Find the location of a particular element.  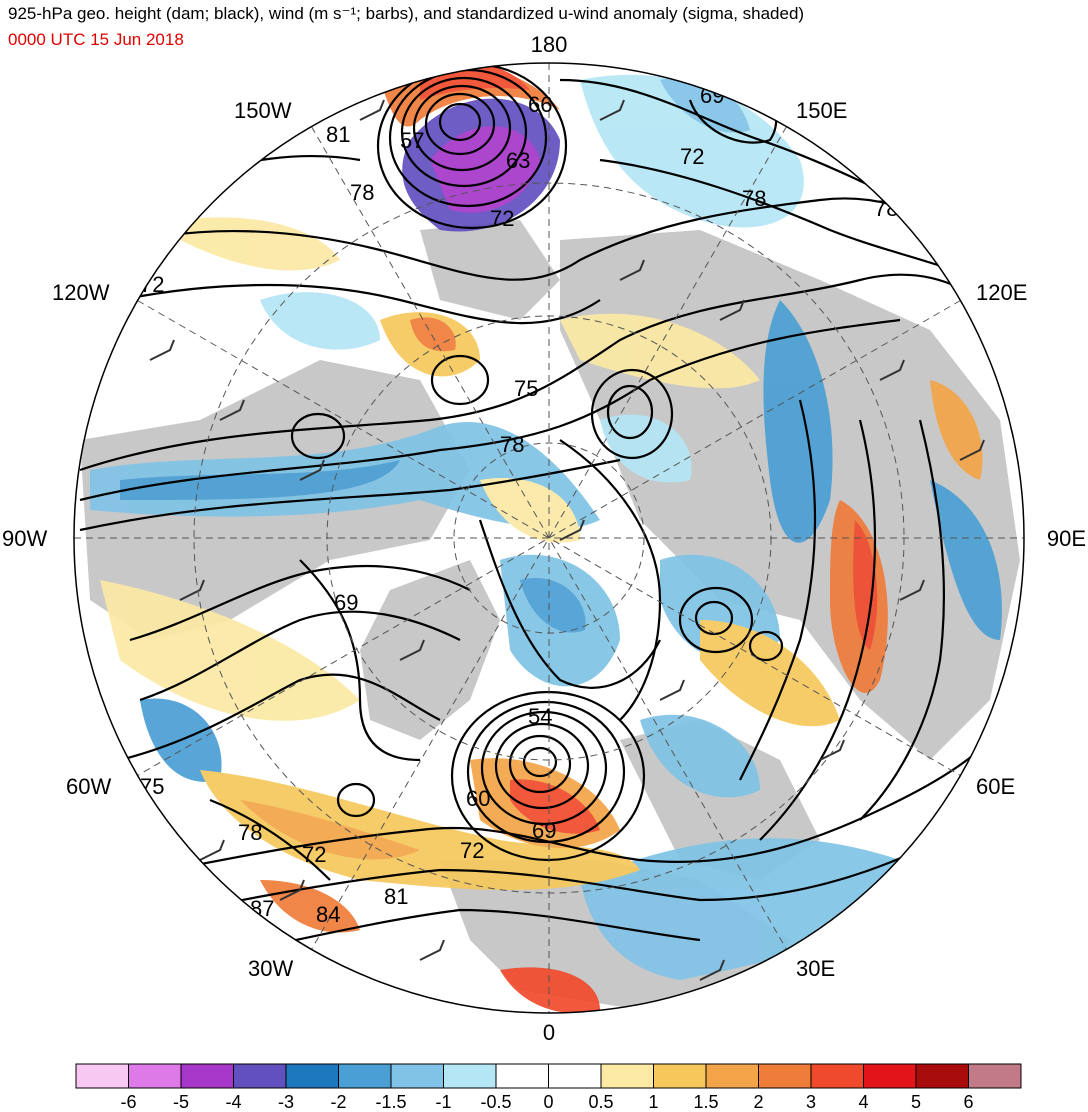

colorbar-label: -5 is located at coordinates (181, 1102).